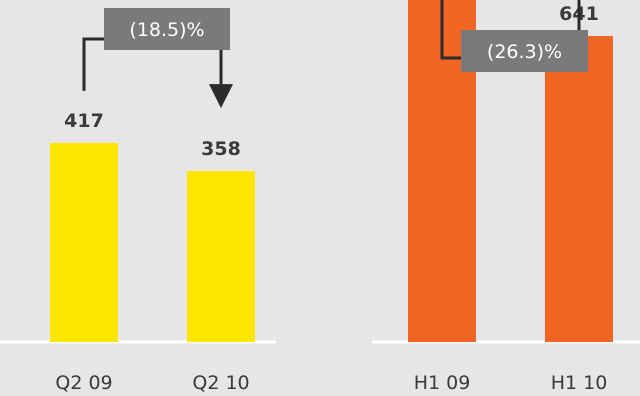 The height and width of the screenshot is (396, 640). Describe the element at coordinates (221, 149) in the screenshot. I see `data-label: 358` at that location.